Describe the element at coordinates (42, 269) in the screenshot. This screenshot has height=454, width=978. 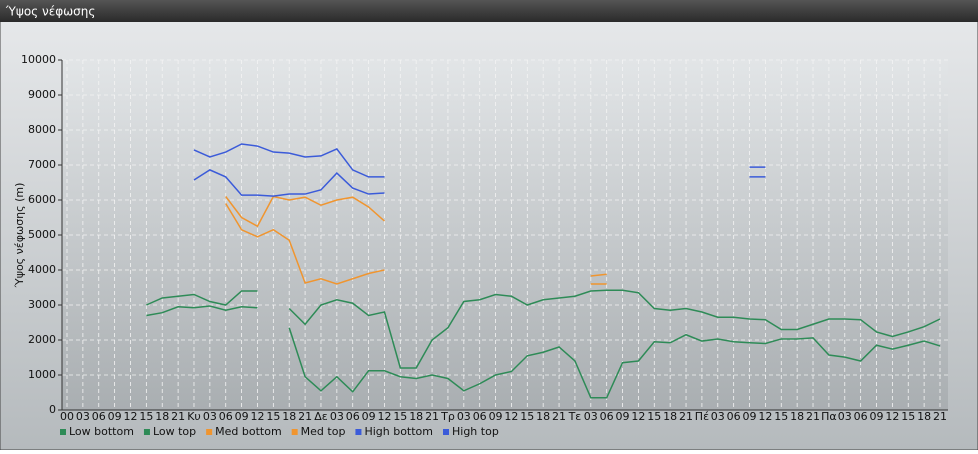
I see `y-tick-label: 4000` at that location.